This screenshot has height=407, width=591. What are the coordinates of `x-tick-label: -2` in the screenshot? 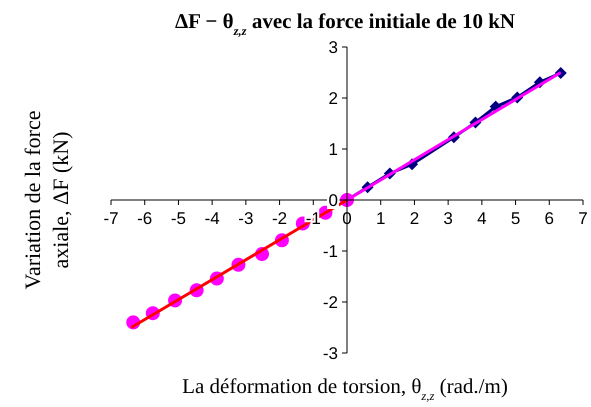 It's located at (280, 218).